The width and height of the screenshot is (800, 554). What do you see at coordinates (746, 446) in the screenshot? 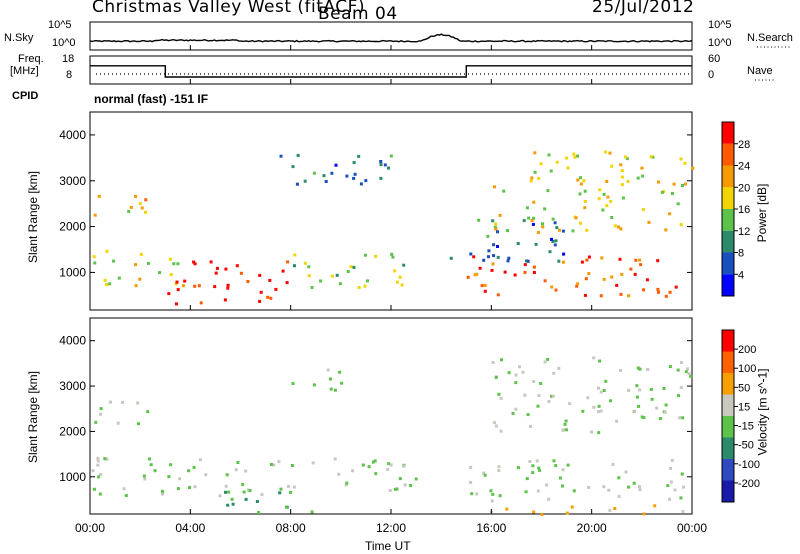
I see `velocity-colorbar-tick-label: -50` at bounding box center [746, 446].